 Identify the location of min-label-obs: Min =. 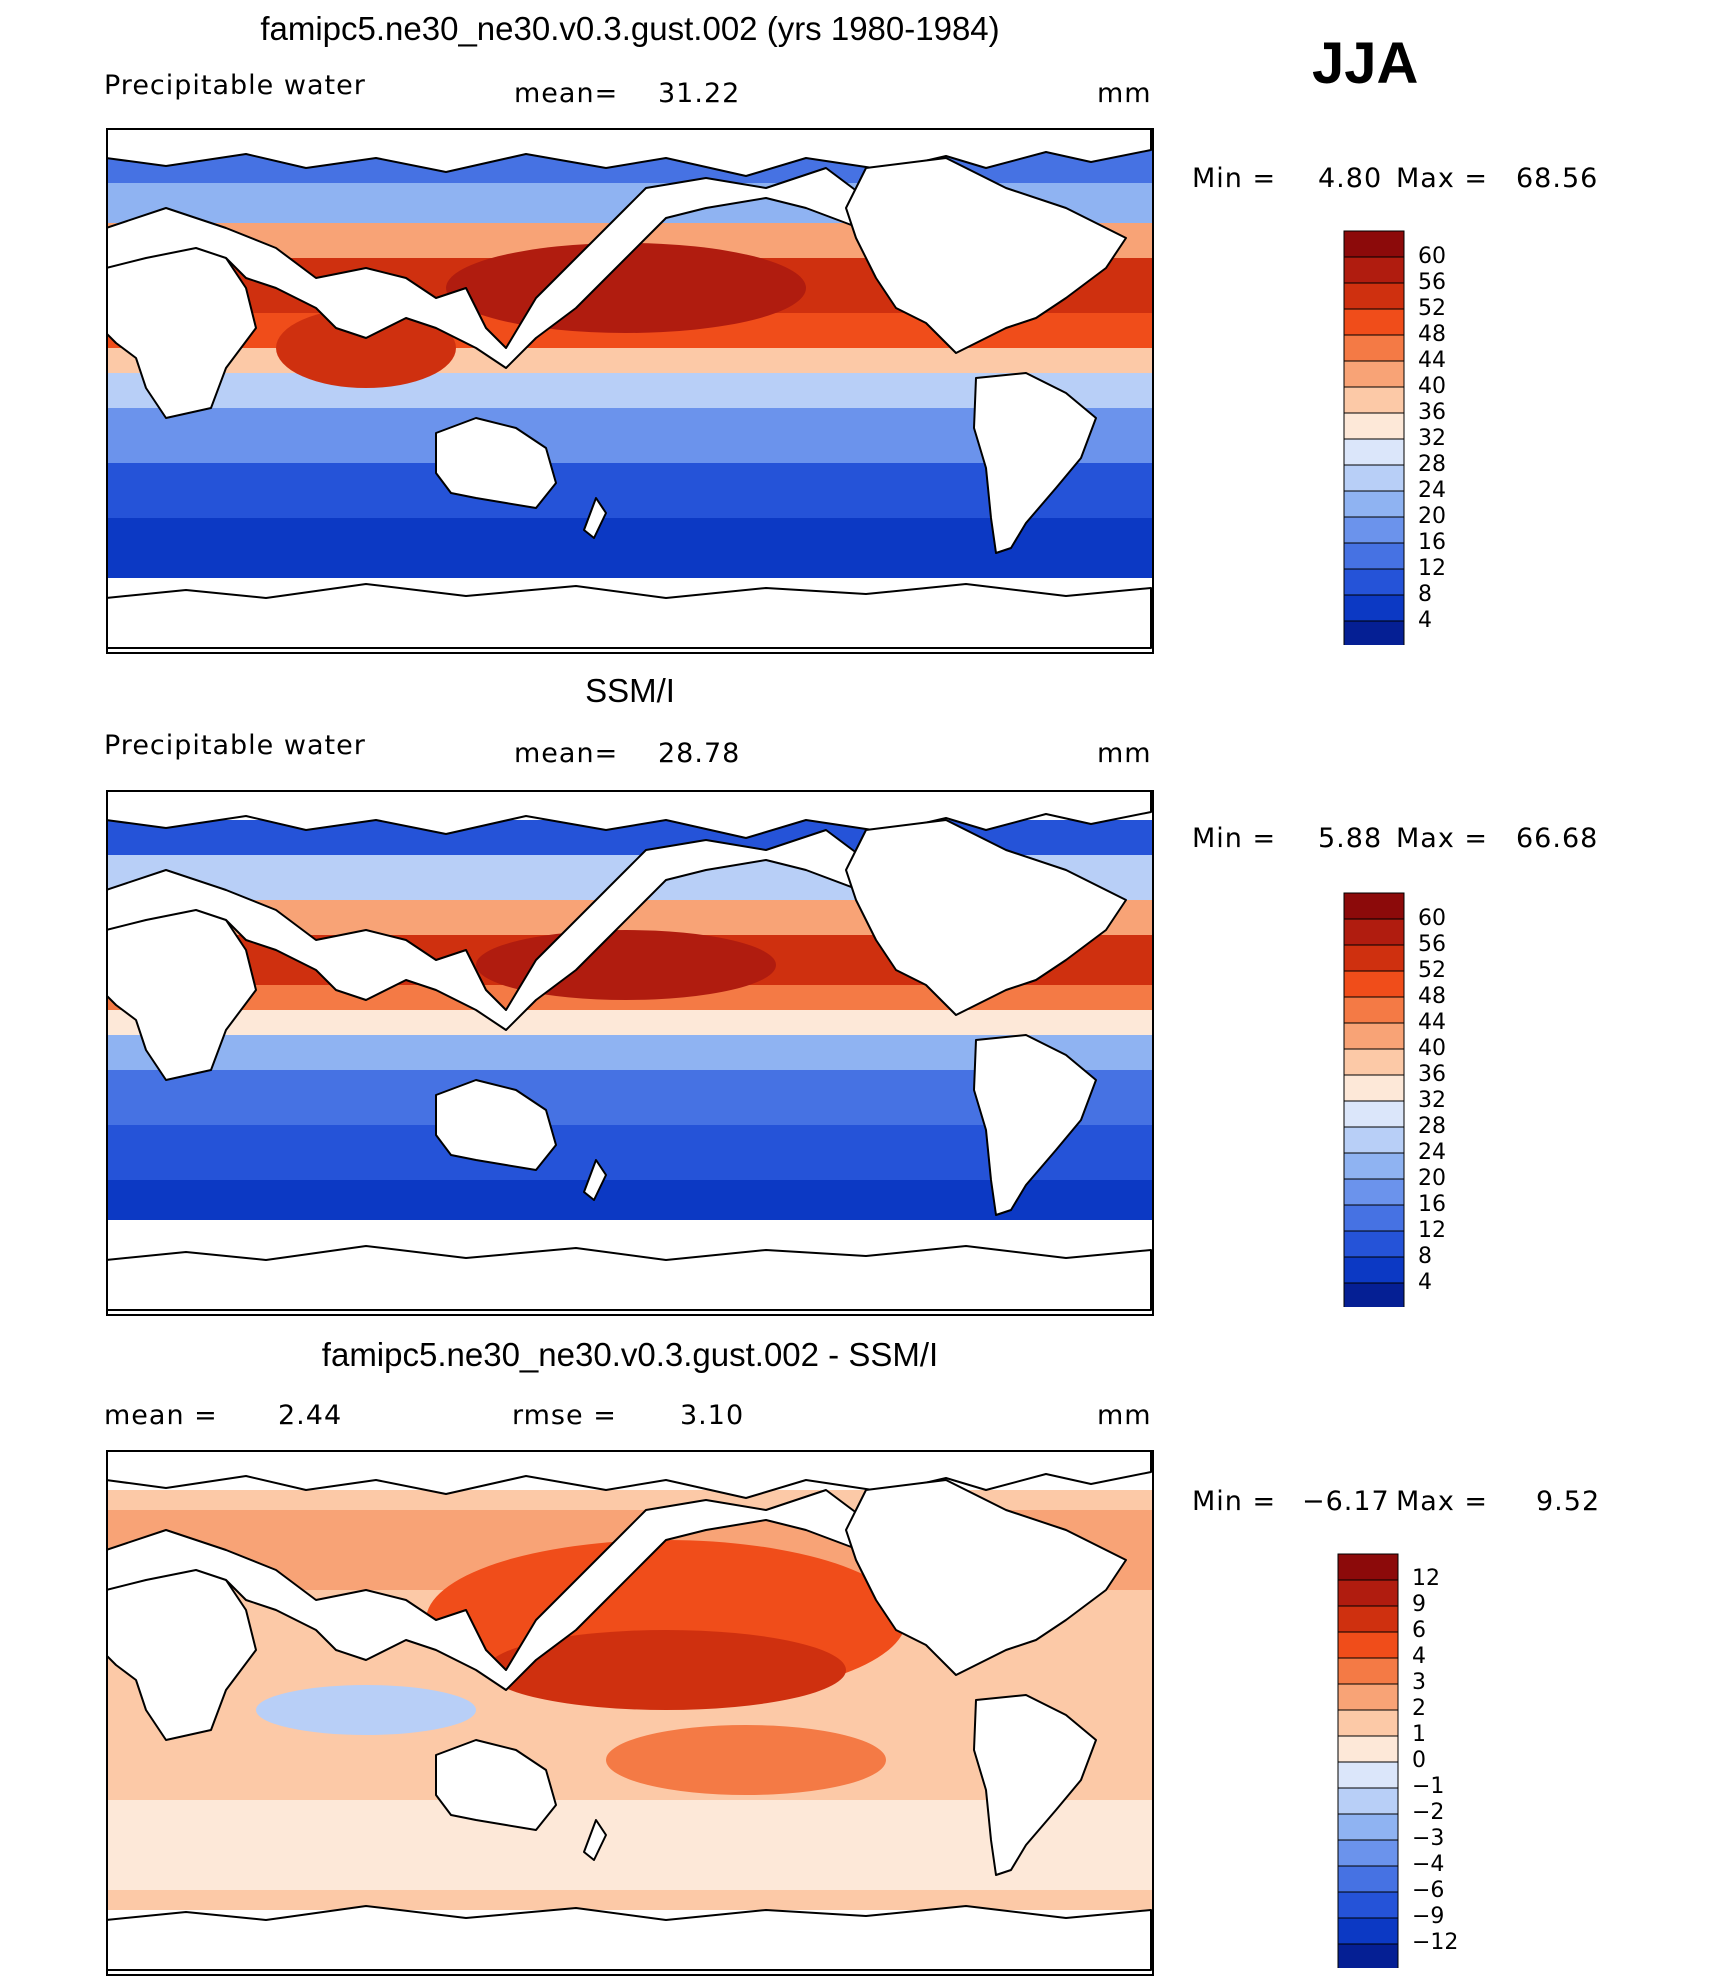
(1234, 838).